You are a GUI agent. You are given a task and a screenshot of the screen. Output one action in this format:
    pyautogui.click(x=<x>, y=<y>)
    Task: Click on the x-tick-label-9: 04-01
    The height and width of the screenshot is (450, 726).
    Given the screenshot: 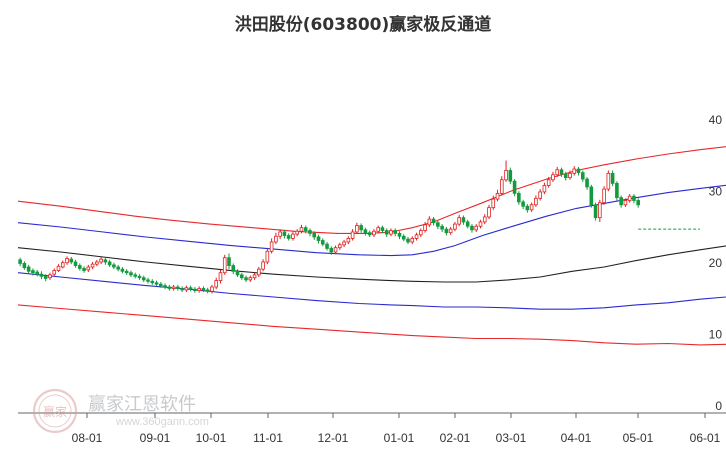 What is the action you would take?
    pyautogui.click(x=576, y=438)
    